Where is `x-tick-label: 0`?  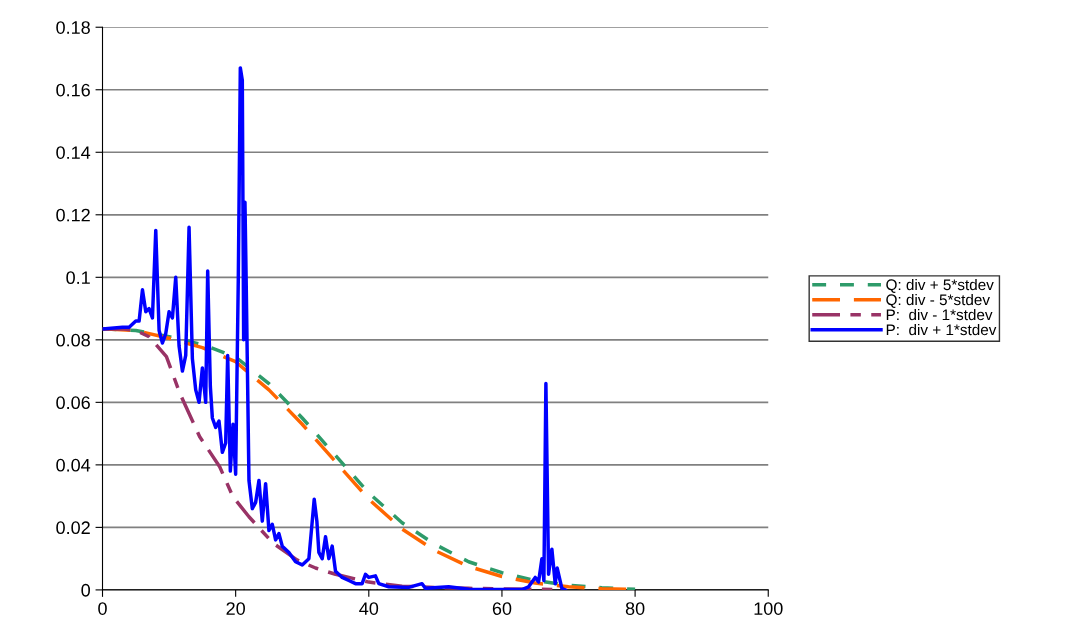
x-tick-label: 0 is located at coordinates (102, 608).